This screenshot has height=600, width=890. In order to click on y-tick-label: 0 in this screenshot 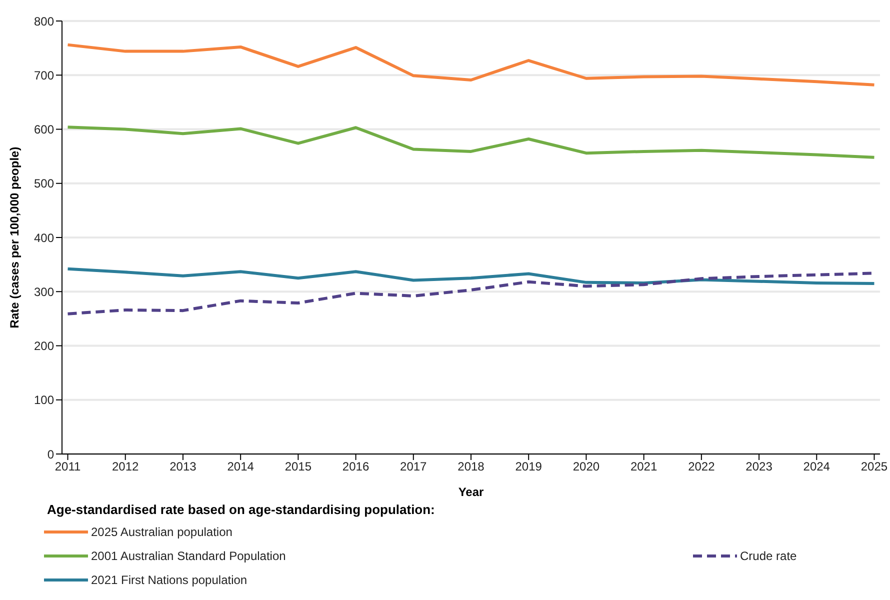, I will do `click(50, 454)`.